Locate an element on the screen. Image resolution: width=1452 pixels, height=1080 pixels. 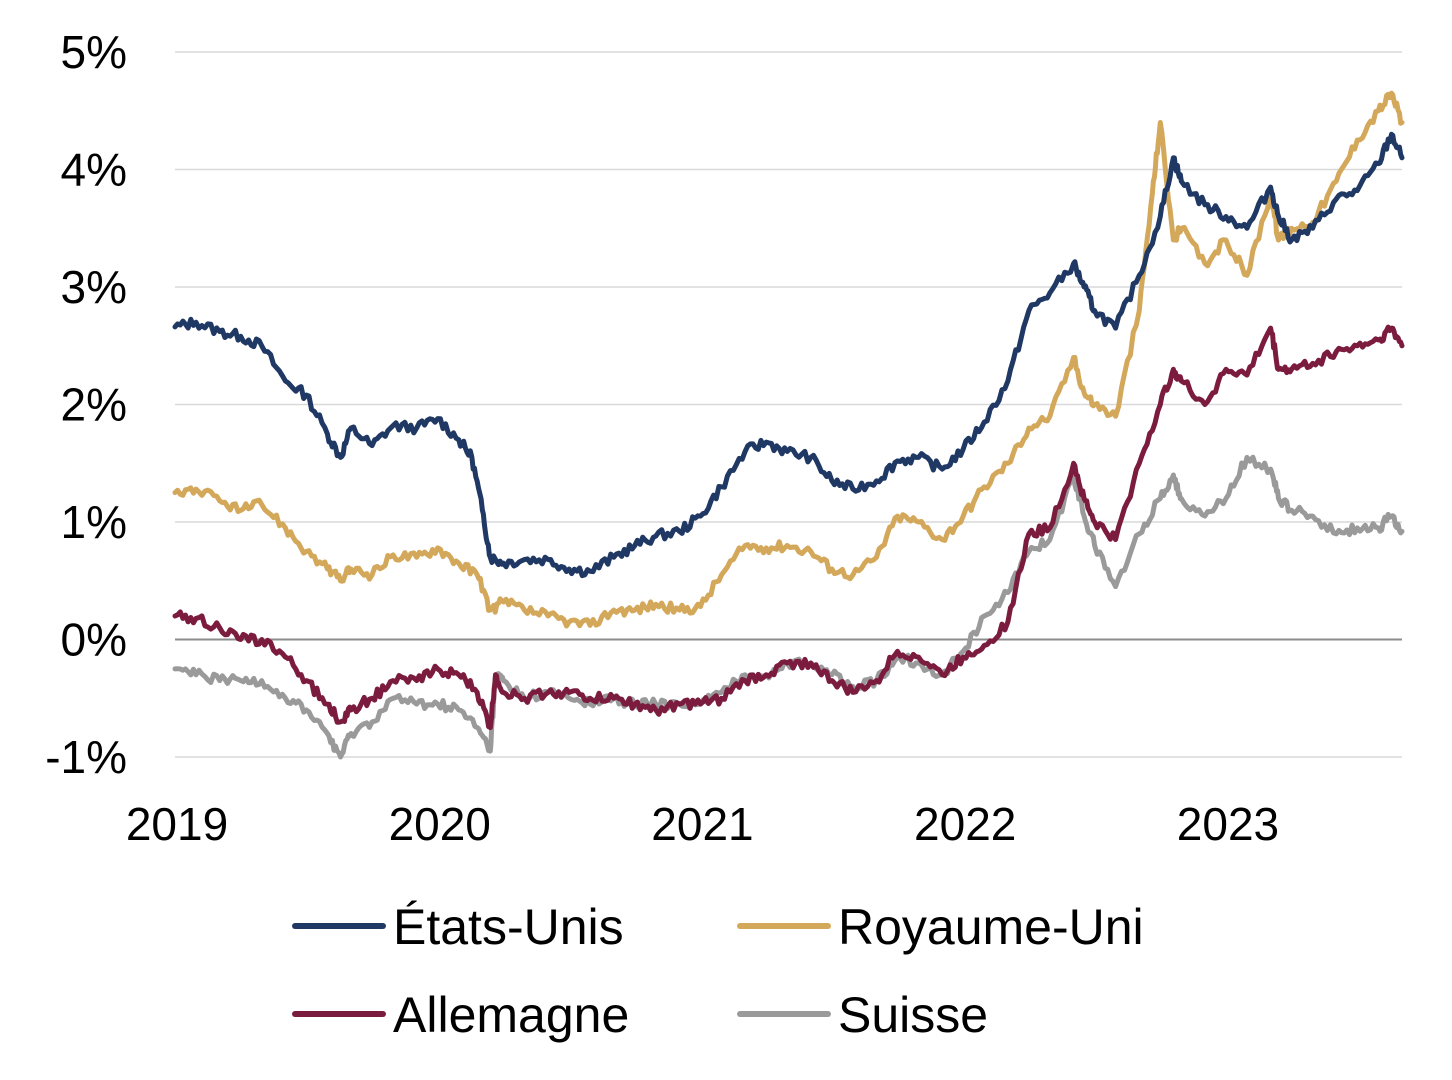
y-tick-label: 3% is located at coordinates (94, 287).